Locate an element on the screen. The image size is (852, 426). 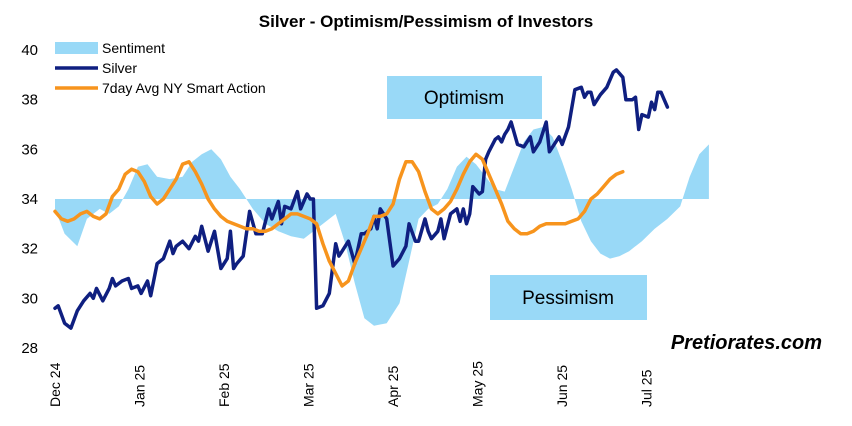
legend-swatch-sentiment is located at coordinates (76, 48).